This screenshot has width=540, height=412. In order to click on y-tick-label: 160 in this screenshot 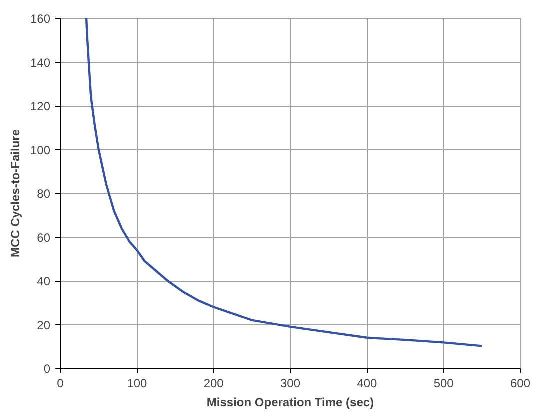, I will do `click(40, 19)`.